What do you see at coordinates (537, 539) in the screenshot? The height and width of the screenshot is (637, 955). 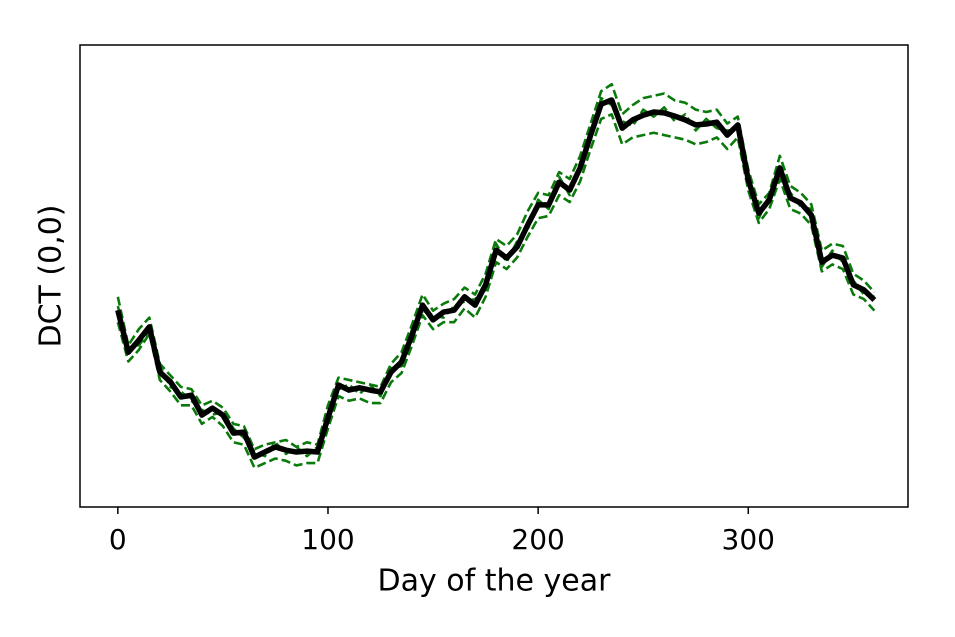 I see `x-tick-label: 200` at bounding box center [537, 539].